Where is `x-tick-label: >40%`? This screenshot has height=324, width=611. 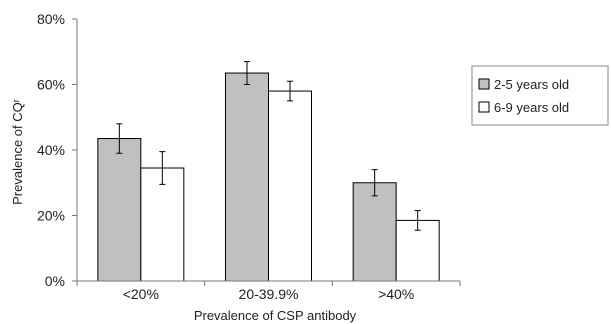 x-tick-label: >40% is located at coordinates (396, 294).